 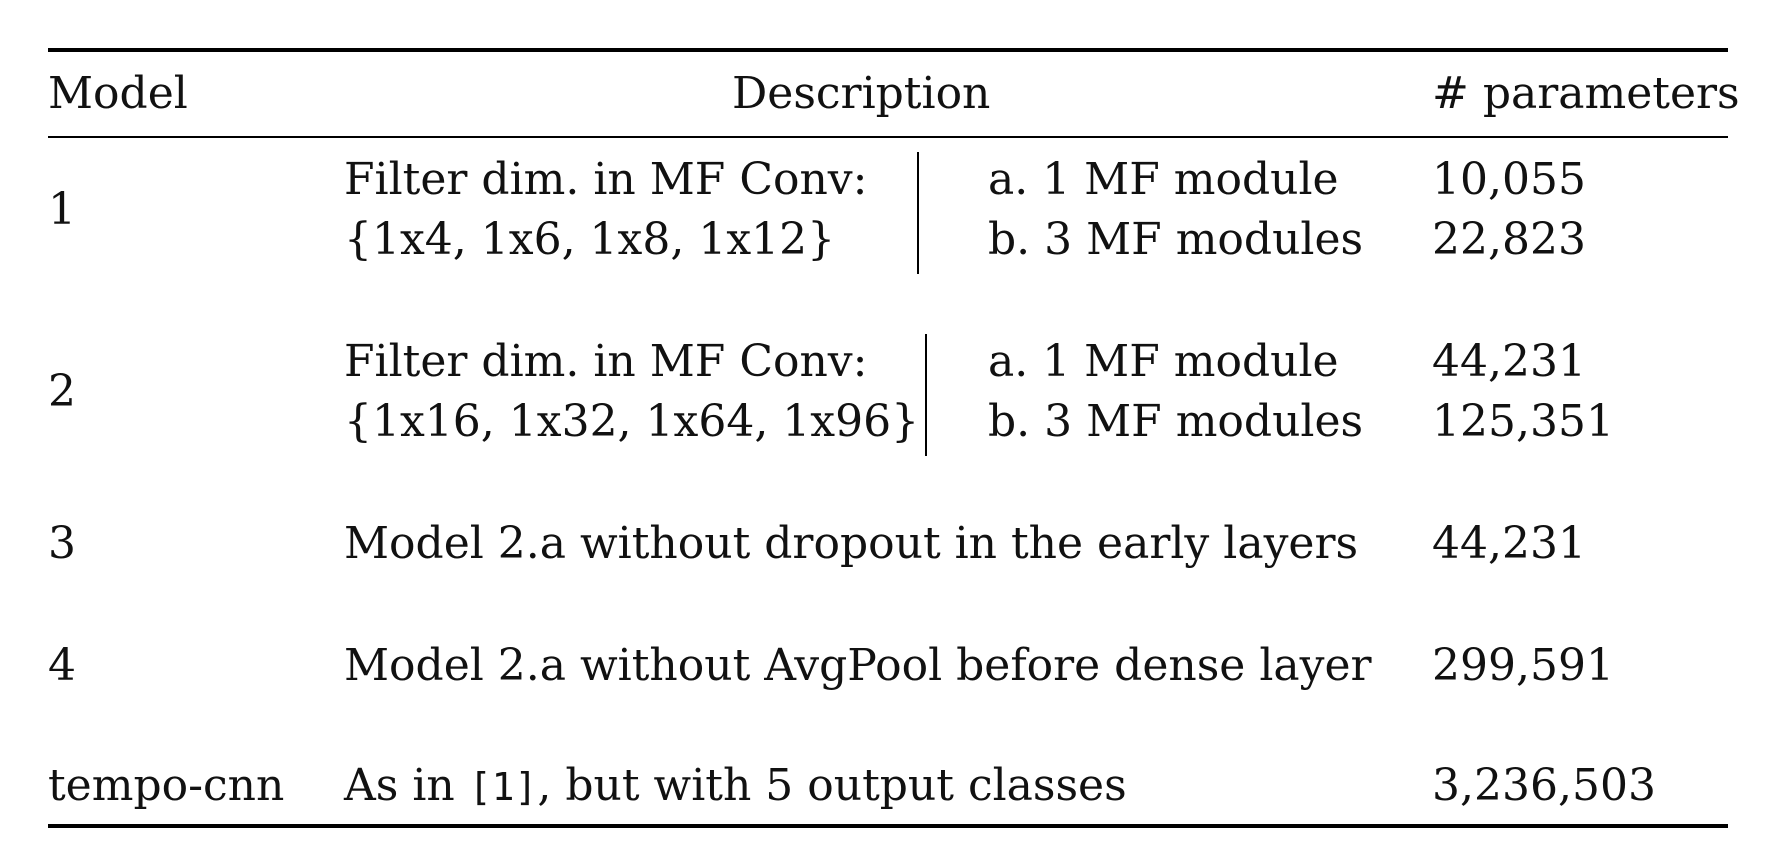 What do you see at coordinates (406, 785) in the screenshot?
I see `description-prefix: As in` at bounding box center [406, 785].